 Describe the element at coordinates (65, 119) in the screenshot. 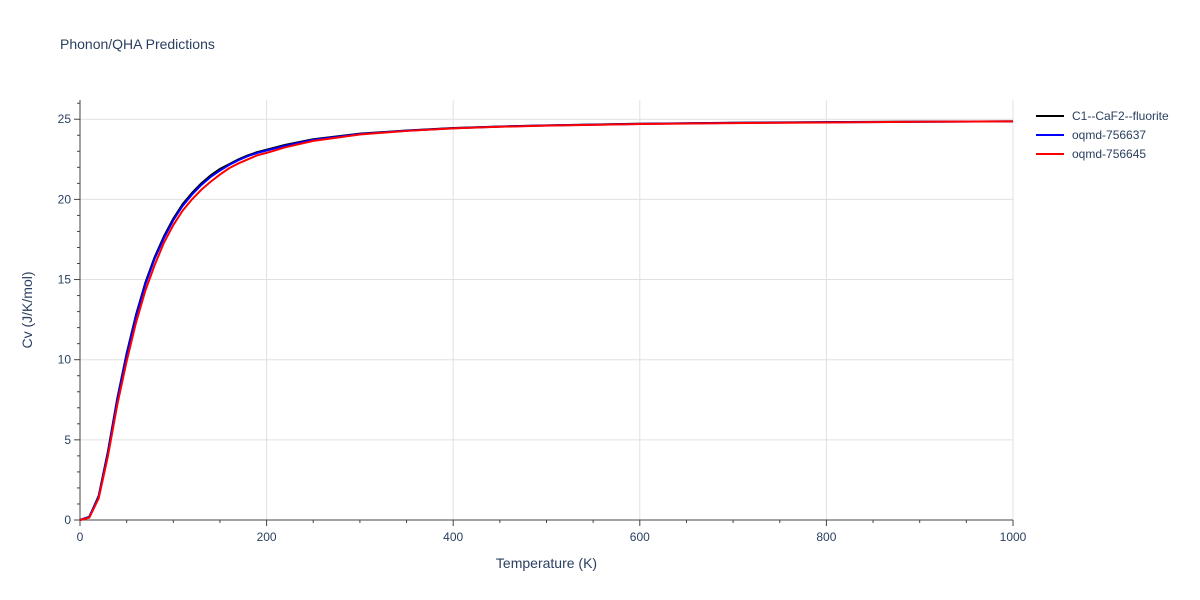

I see `y-tick-label-5: 25` at that location.